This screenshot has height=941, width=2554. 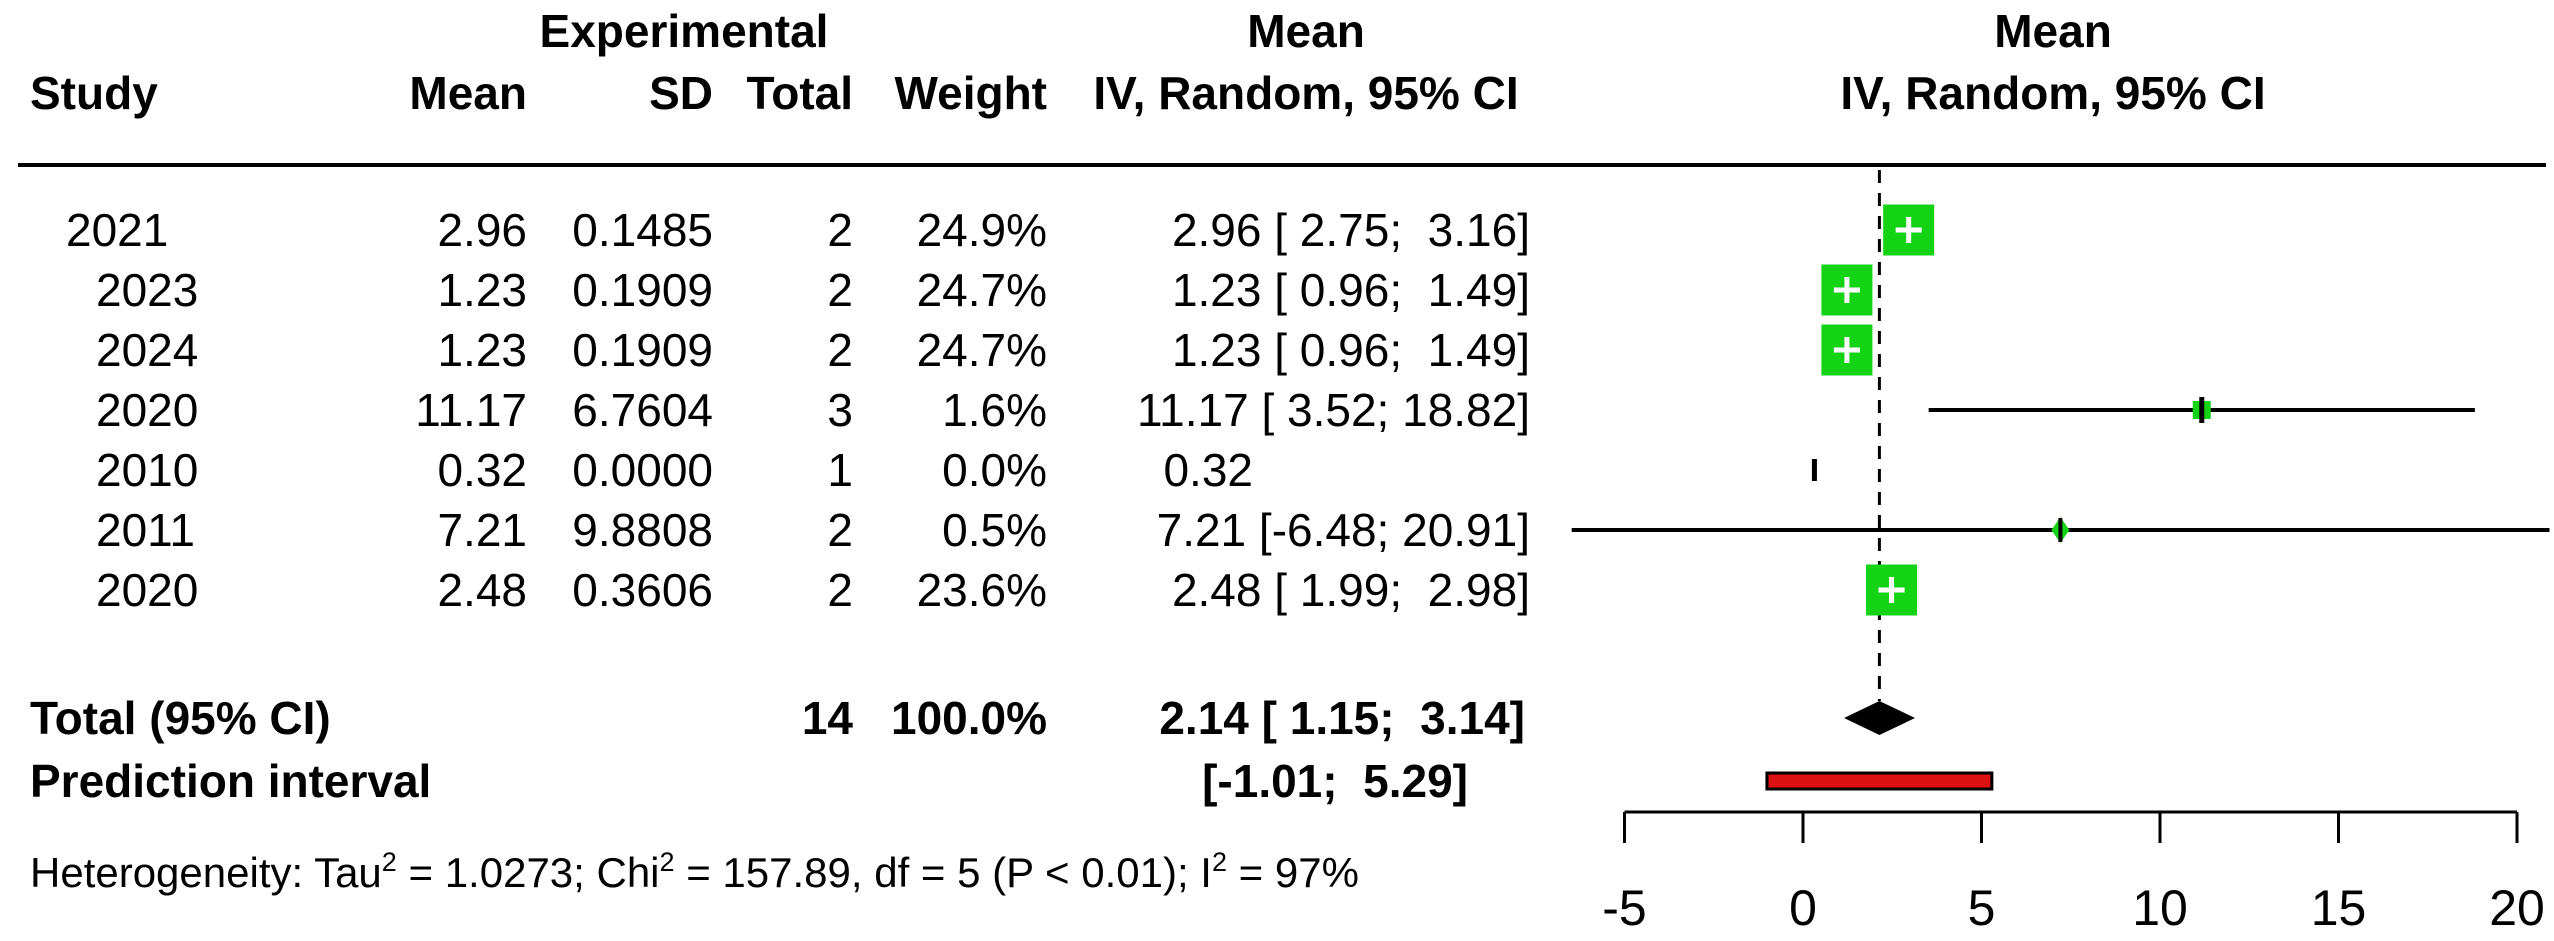 I want to click on total-row-n: 14, so click(x=827, y=718).